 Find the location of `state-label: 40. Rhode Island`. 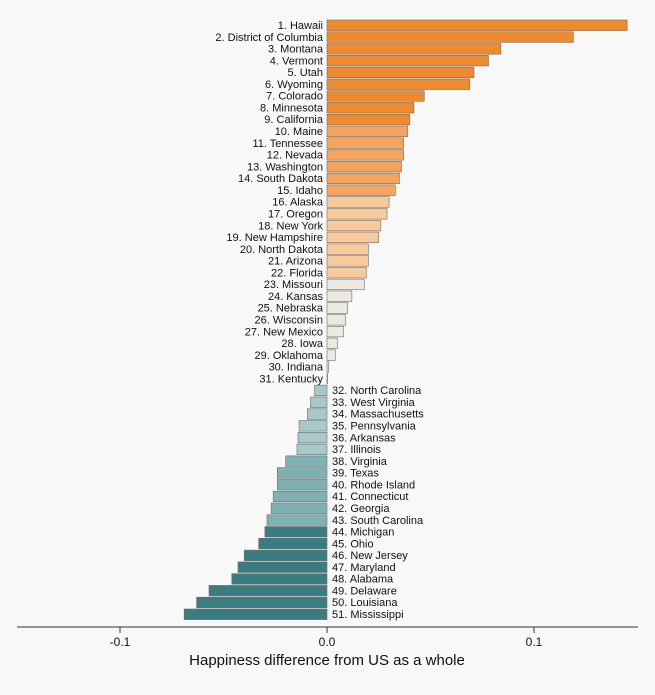

state-label: 40. Rhode Island is located at coordinates (373, 485).